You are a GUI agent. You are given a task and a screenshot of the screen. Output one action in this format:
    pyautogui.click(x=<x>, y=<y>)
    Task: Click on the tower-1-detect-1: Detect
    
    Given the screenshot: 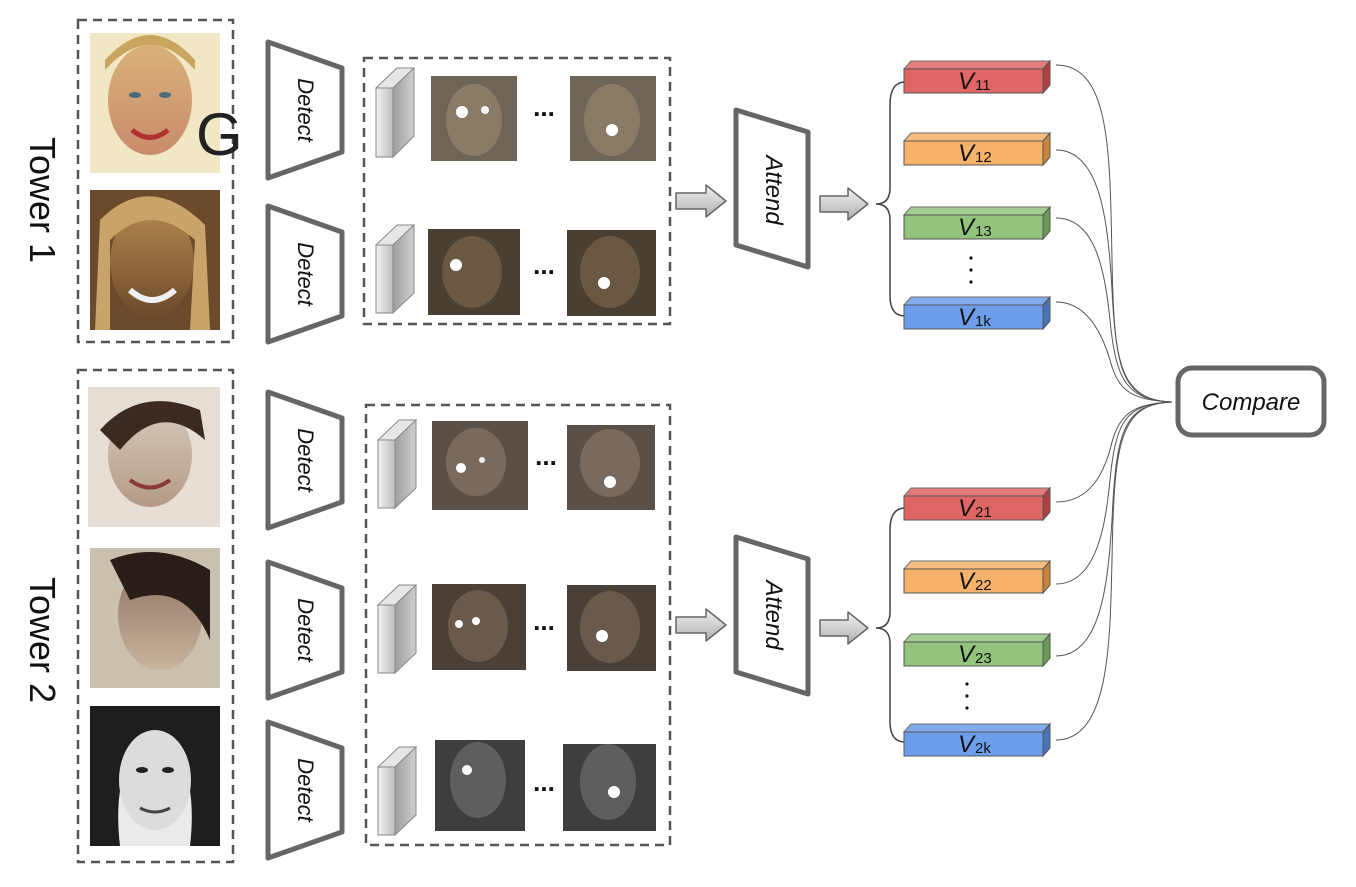 What is the action you would take?
    pyautogui.click(x=305, y=110)
    